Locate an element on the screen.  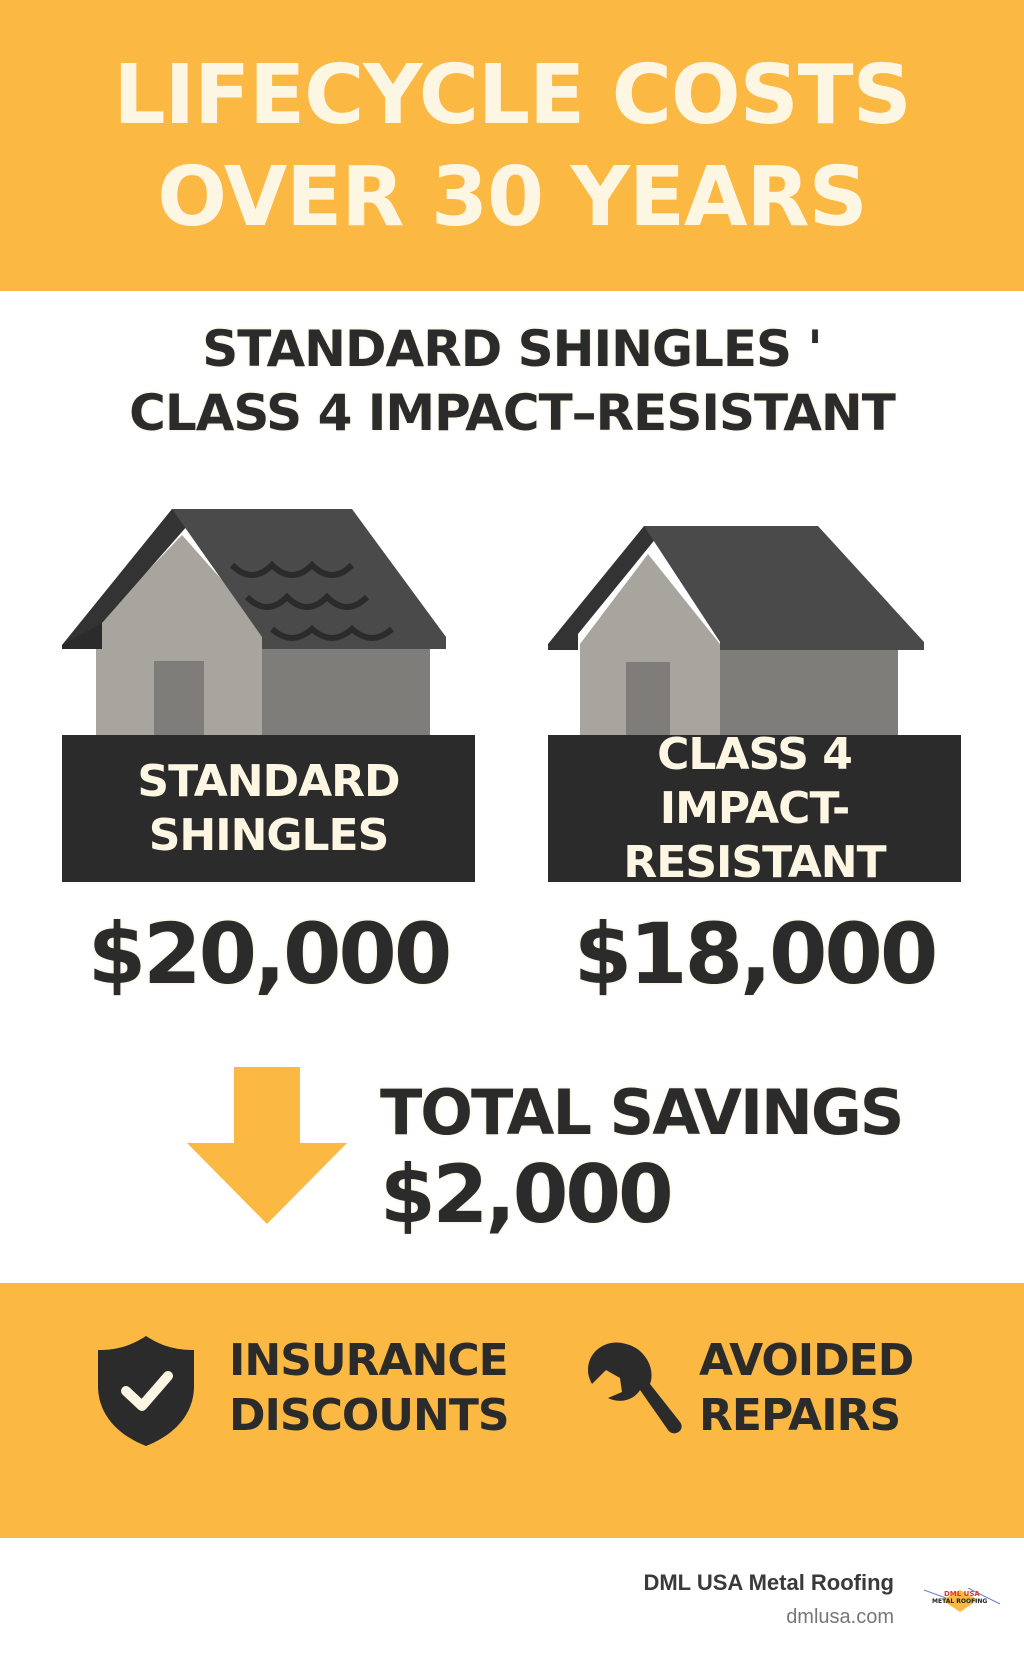
house-shingled-icon is located at coordinates (254, 623).